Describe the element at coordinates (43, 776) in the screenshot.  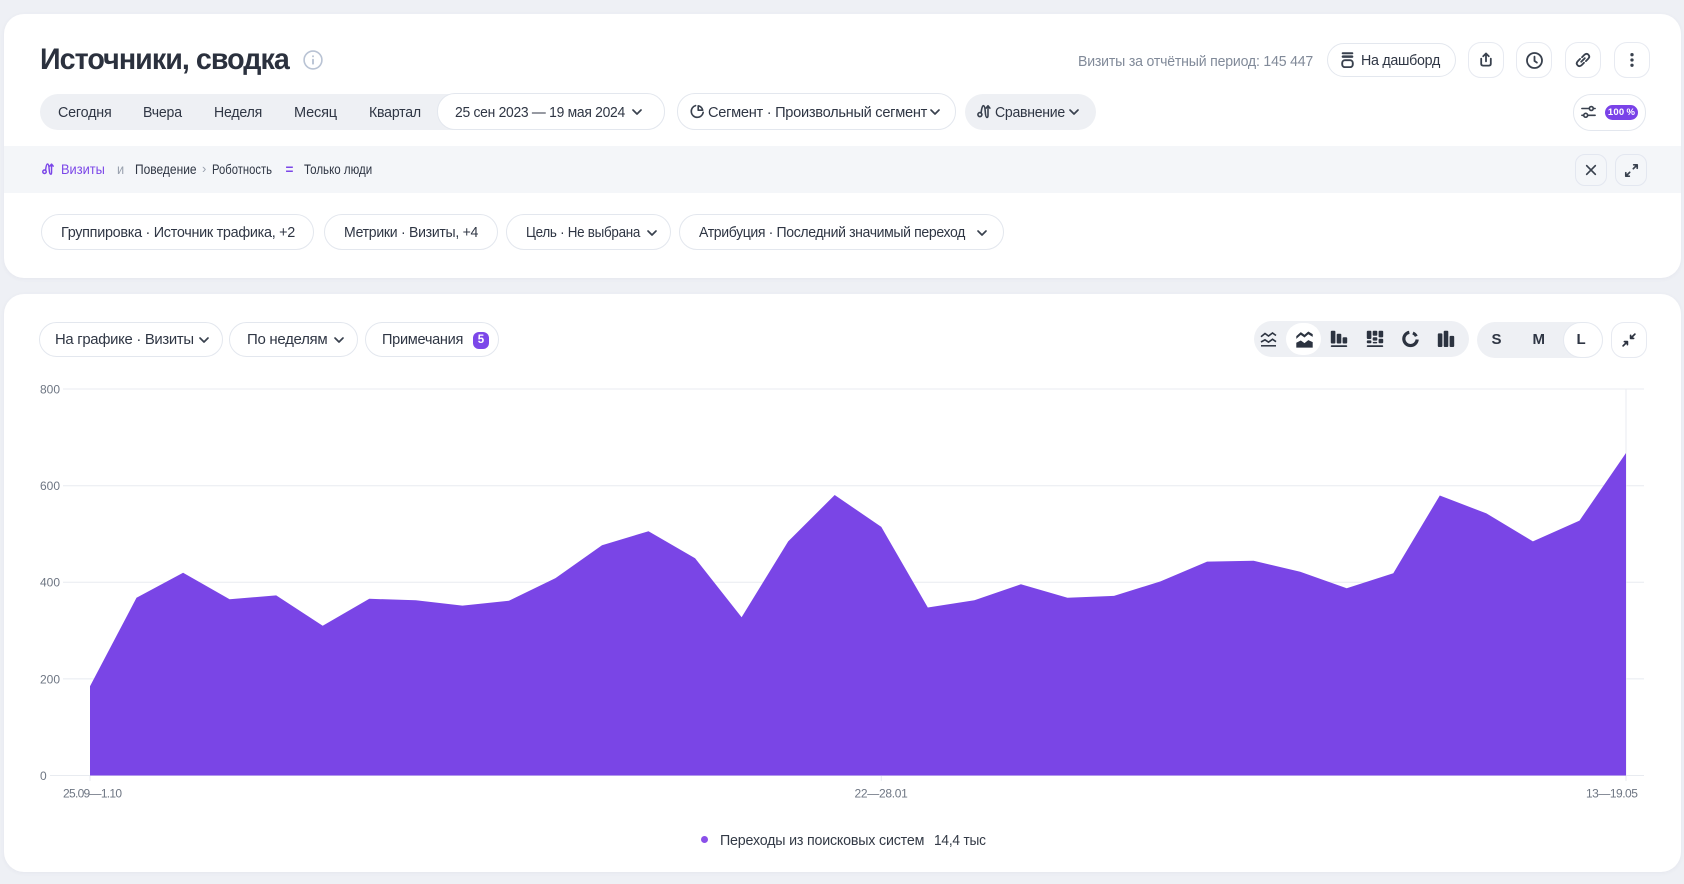
I see `svg-text: 0` at that location.